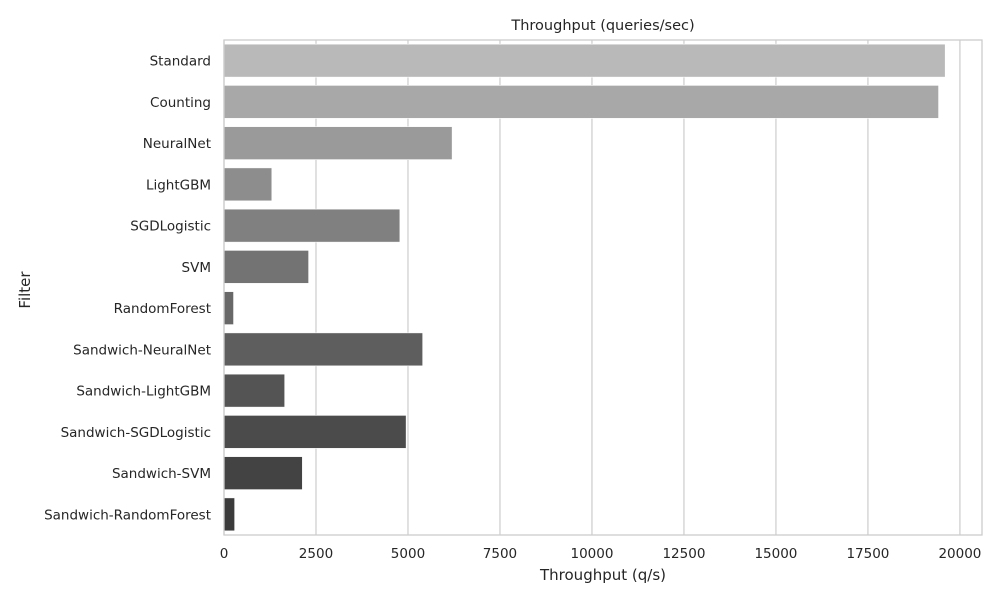 This screenshot has width=1000, height=604. Describe the element at coordinates (248, 184) in the screenshot. I see `bar-lightgbm` at that location.